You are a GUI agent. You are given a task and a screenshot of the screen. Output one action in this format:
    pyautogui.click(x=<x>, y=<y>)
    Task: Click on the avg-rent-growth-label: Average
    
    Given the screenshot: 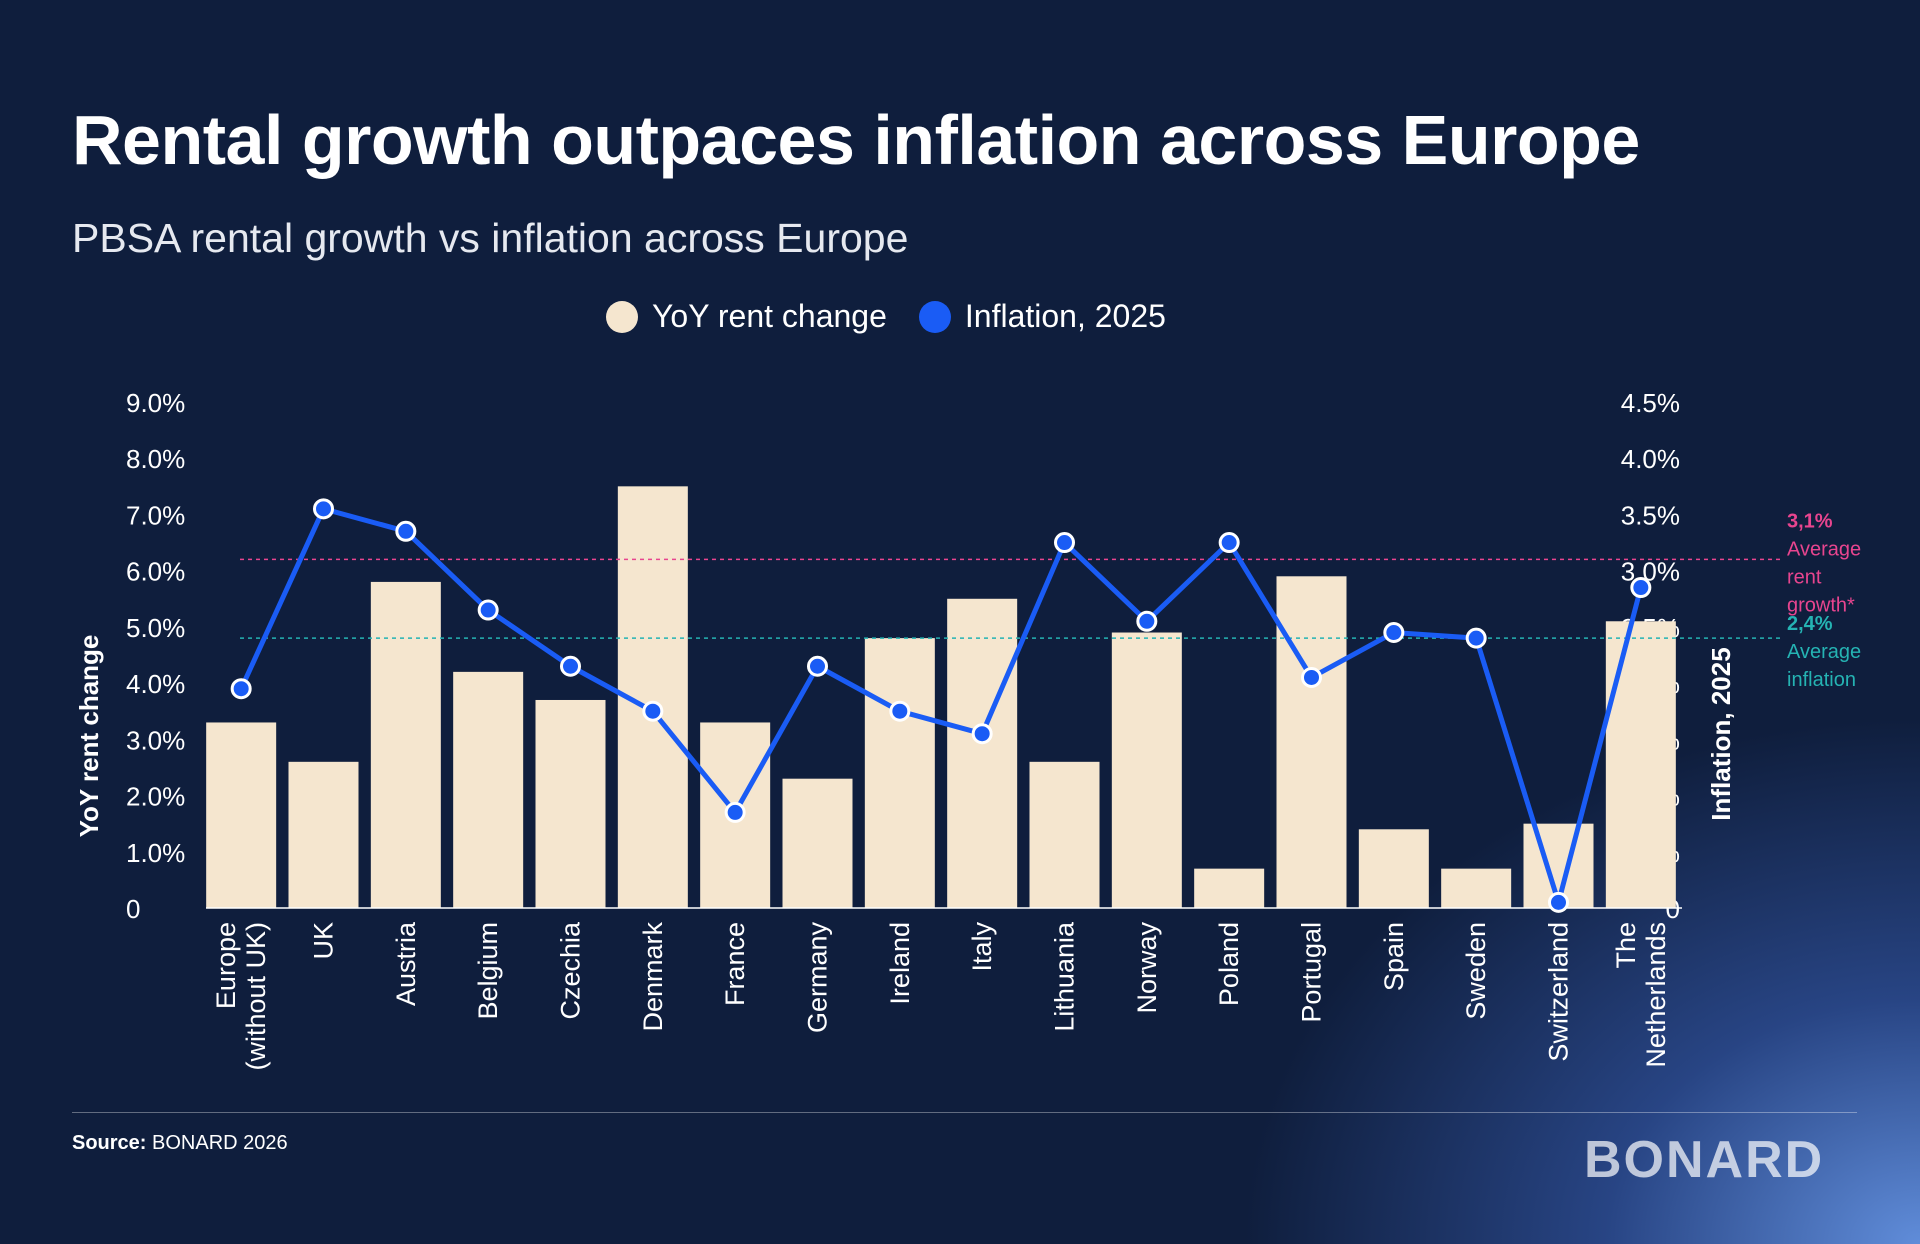 What is the action you would take?
    pyautogui.click(x=1824, y=549)
    